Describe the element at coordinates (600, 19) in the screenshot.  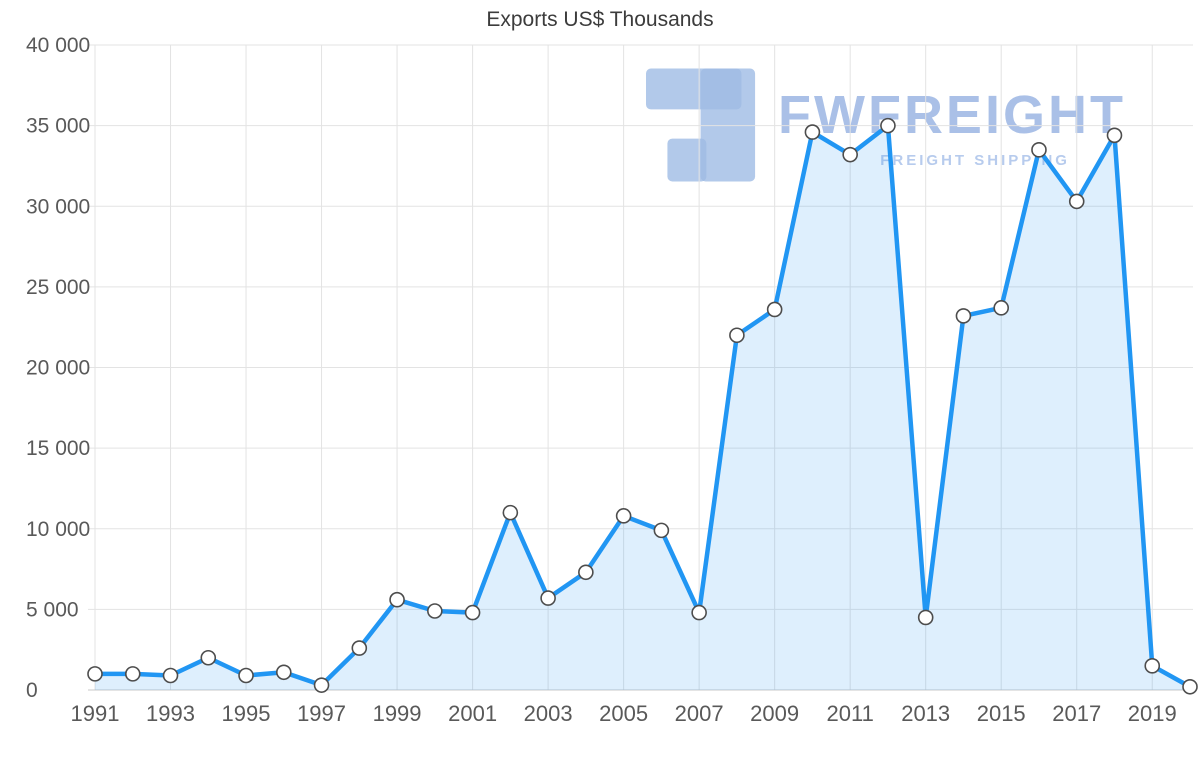
I see `chart-title: Exports US$ Thousands` at that location.